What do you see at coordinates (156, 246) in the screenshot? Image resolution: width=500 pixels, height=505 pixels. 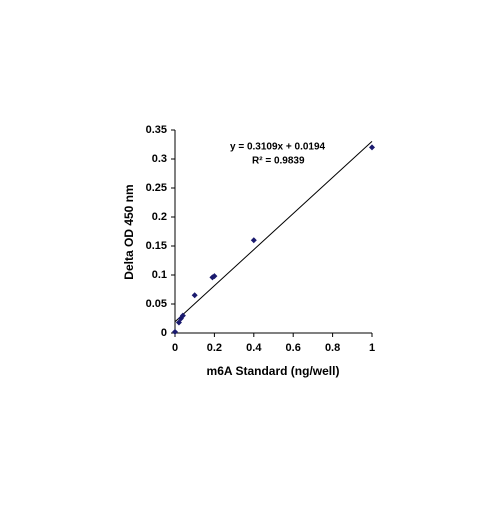 I see `y-tick-label: 0.15` at bounding box center [156, 246].